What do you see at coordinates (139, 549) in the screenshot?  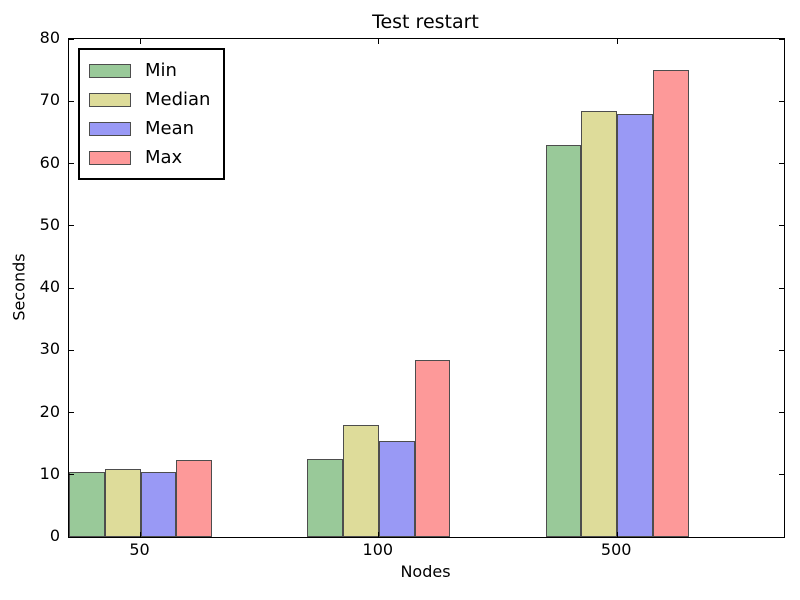 I see `x-tick-label: 50` at bounding box center [139, 549].